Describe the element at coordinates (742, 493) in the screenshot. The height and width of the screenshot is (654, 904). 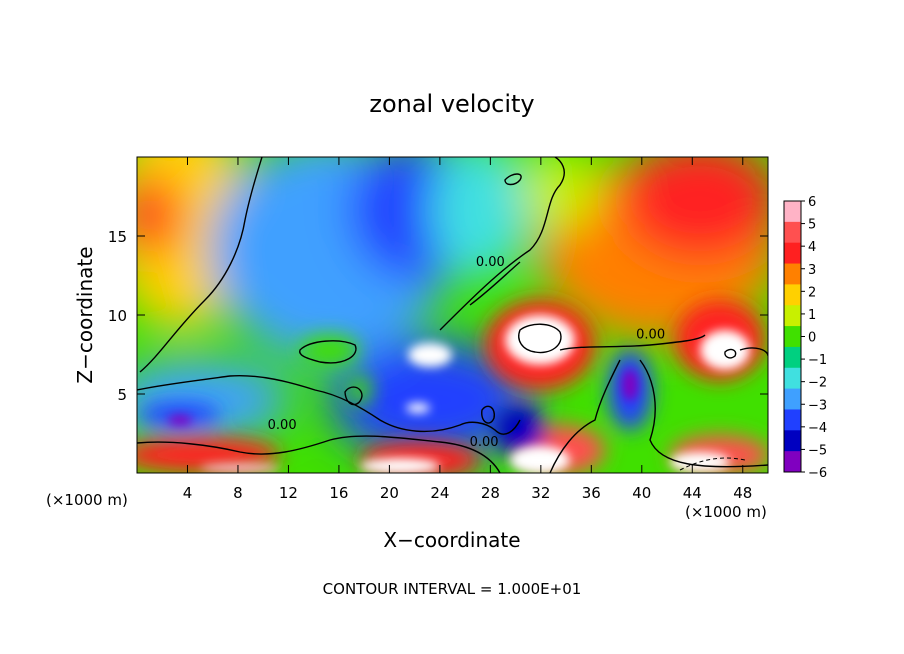
I see `x-tick-label: 48` at that location.